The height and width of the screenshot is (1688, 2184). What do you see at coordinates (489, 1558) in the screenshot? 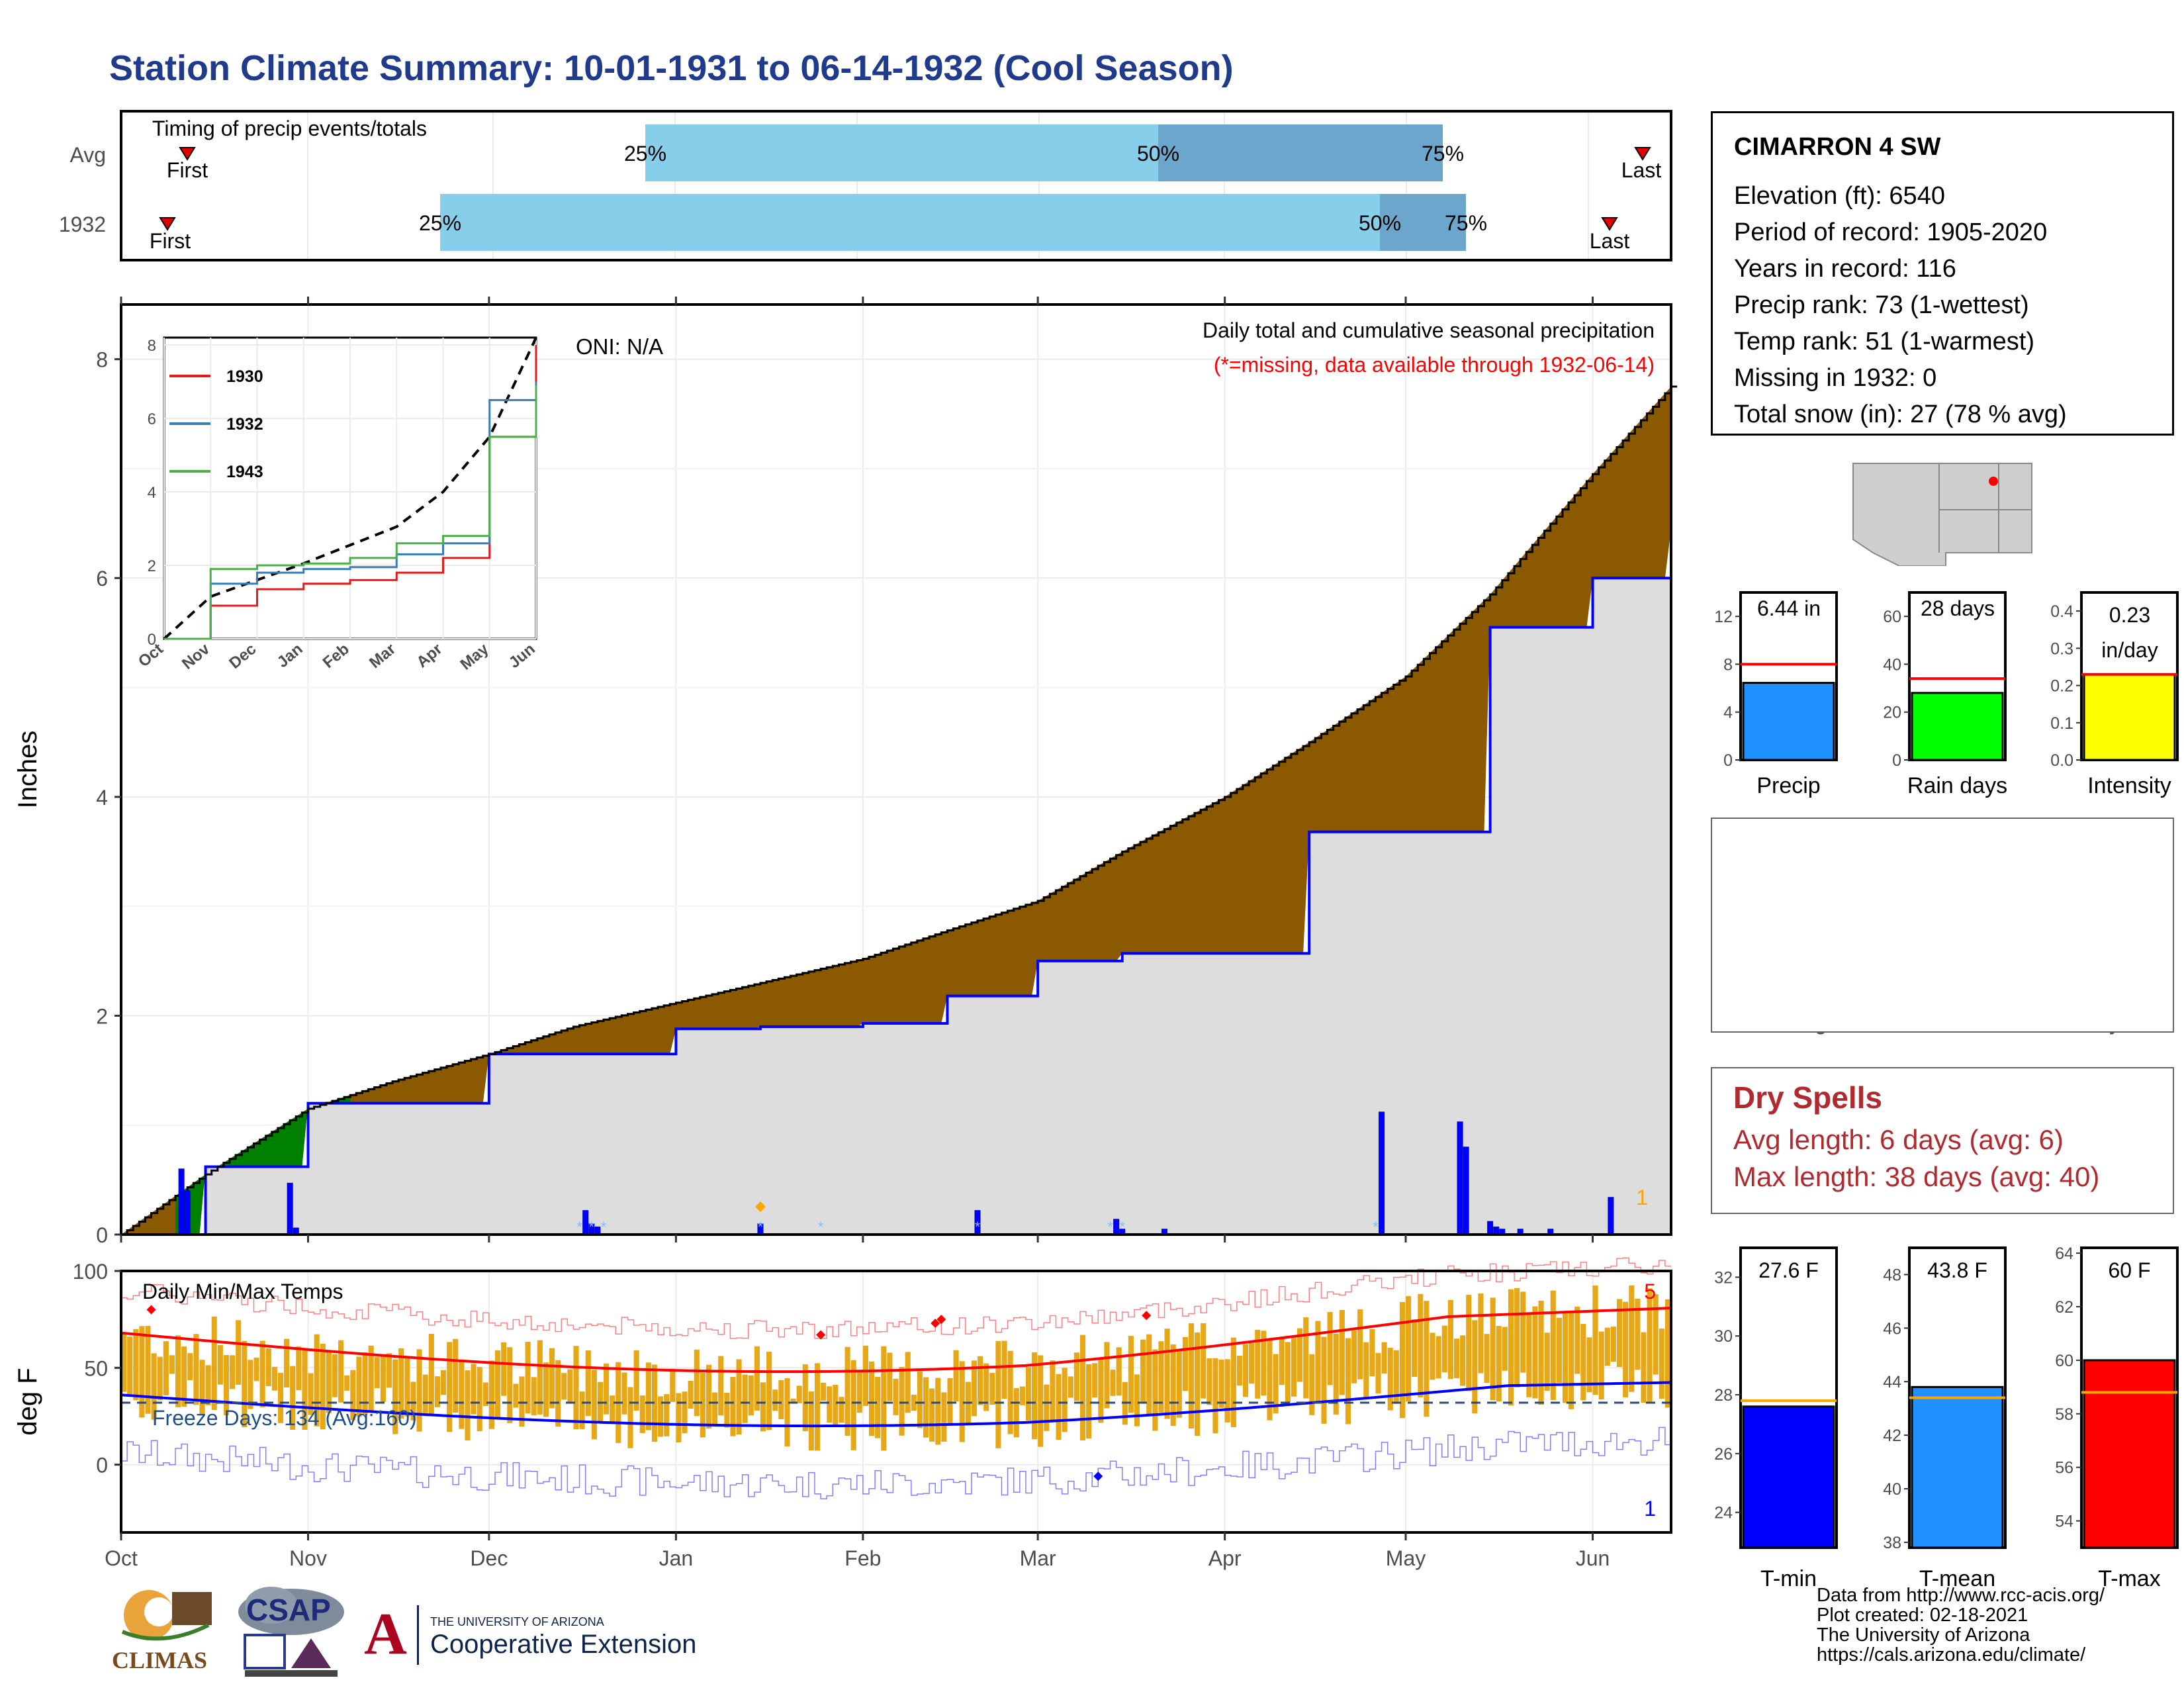
I see `temp-x-tick: Dec` at bounding box center [489, 1558].